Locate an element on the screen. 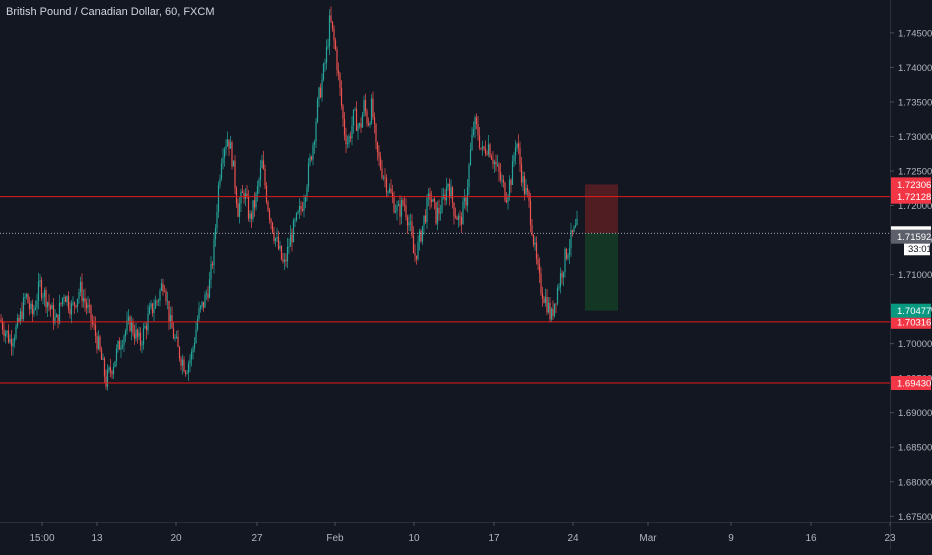 This screenshot has width=932, height=555. stop-price-label: 1.72306 is located at coordinates (914, 185).